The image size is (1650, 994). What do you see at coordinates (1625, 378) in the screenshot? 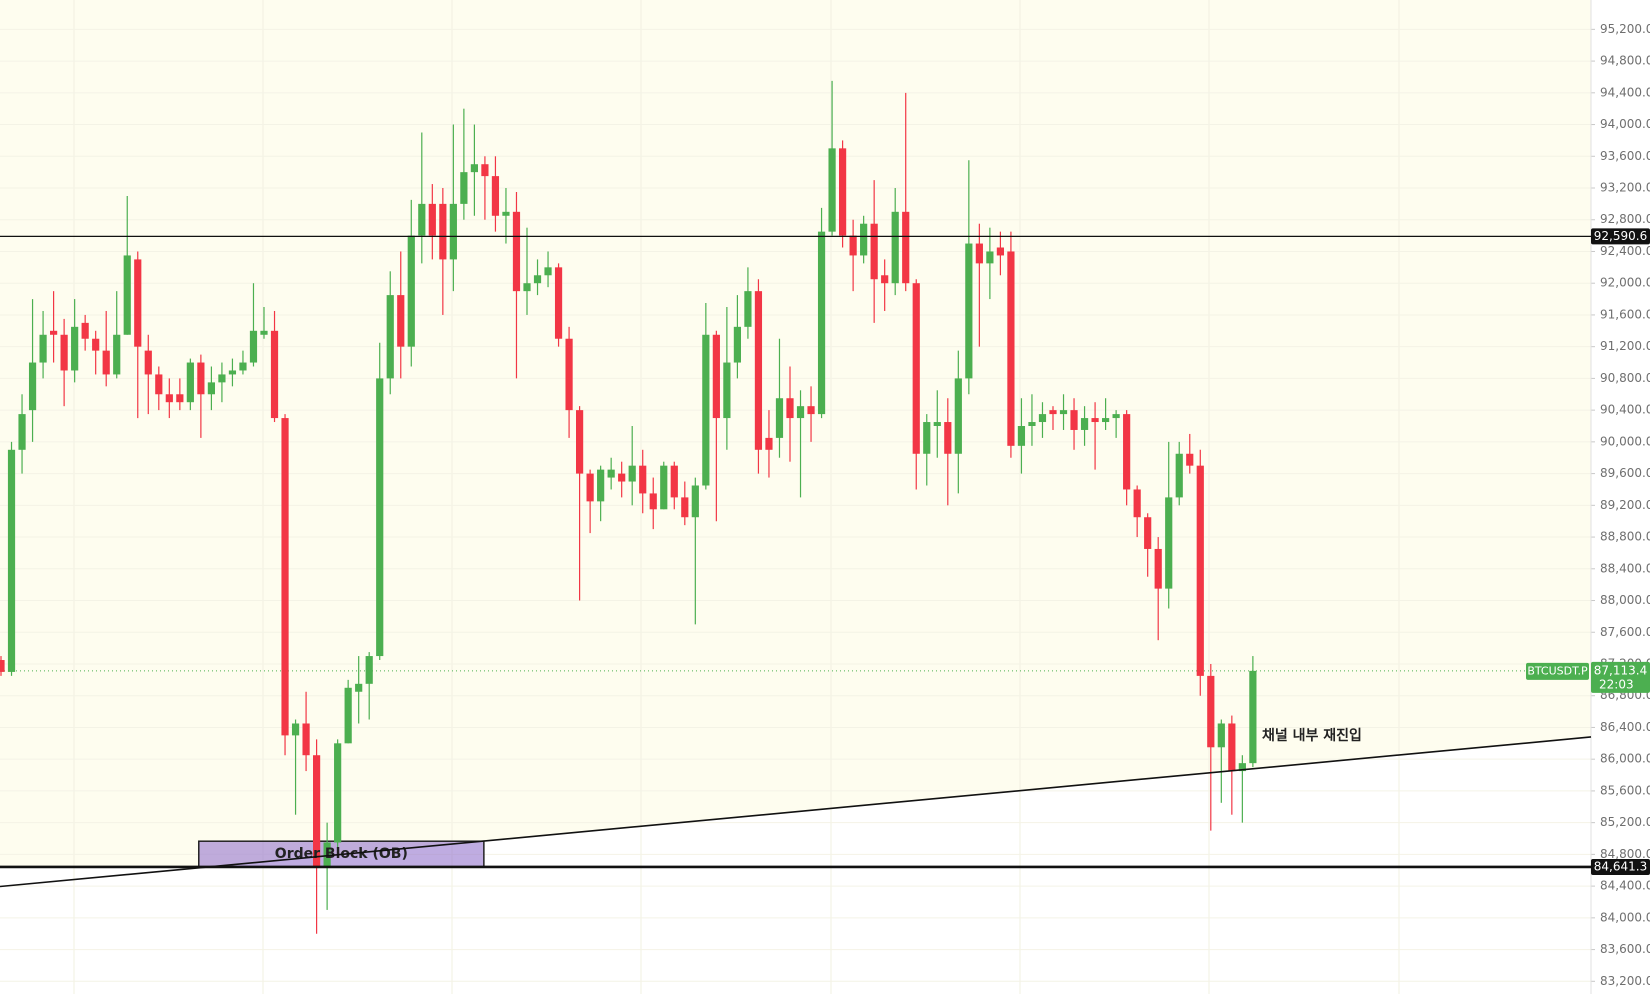
I see `y-tick-label: 90,800.0` at bounding box center [1625, 378].